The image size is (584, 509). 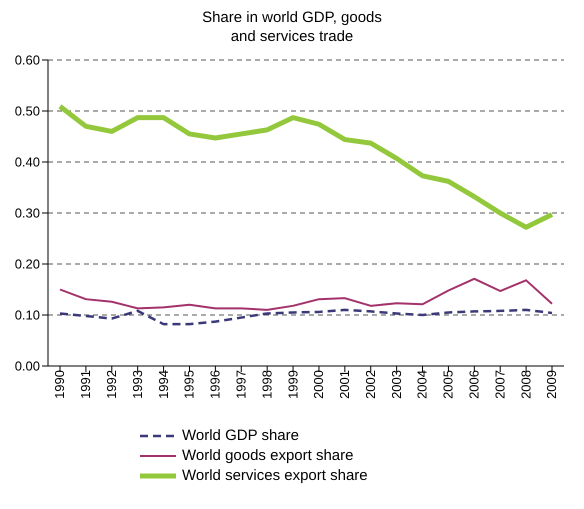 What do you see at coordinates (189, 384) in the screenshot?
I see `x-tick-label: 1995` at bounding box center [189, 384].